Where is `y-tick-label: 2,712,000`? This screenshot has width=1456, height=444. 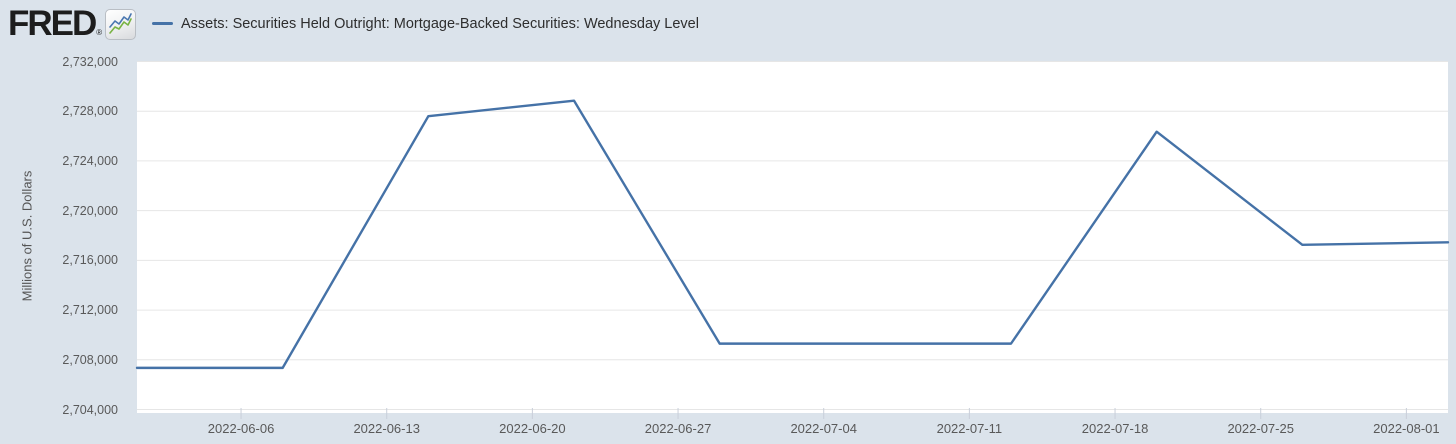
y-tick-label: 2,712,000 is located at coordinates (90, 310).